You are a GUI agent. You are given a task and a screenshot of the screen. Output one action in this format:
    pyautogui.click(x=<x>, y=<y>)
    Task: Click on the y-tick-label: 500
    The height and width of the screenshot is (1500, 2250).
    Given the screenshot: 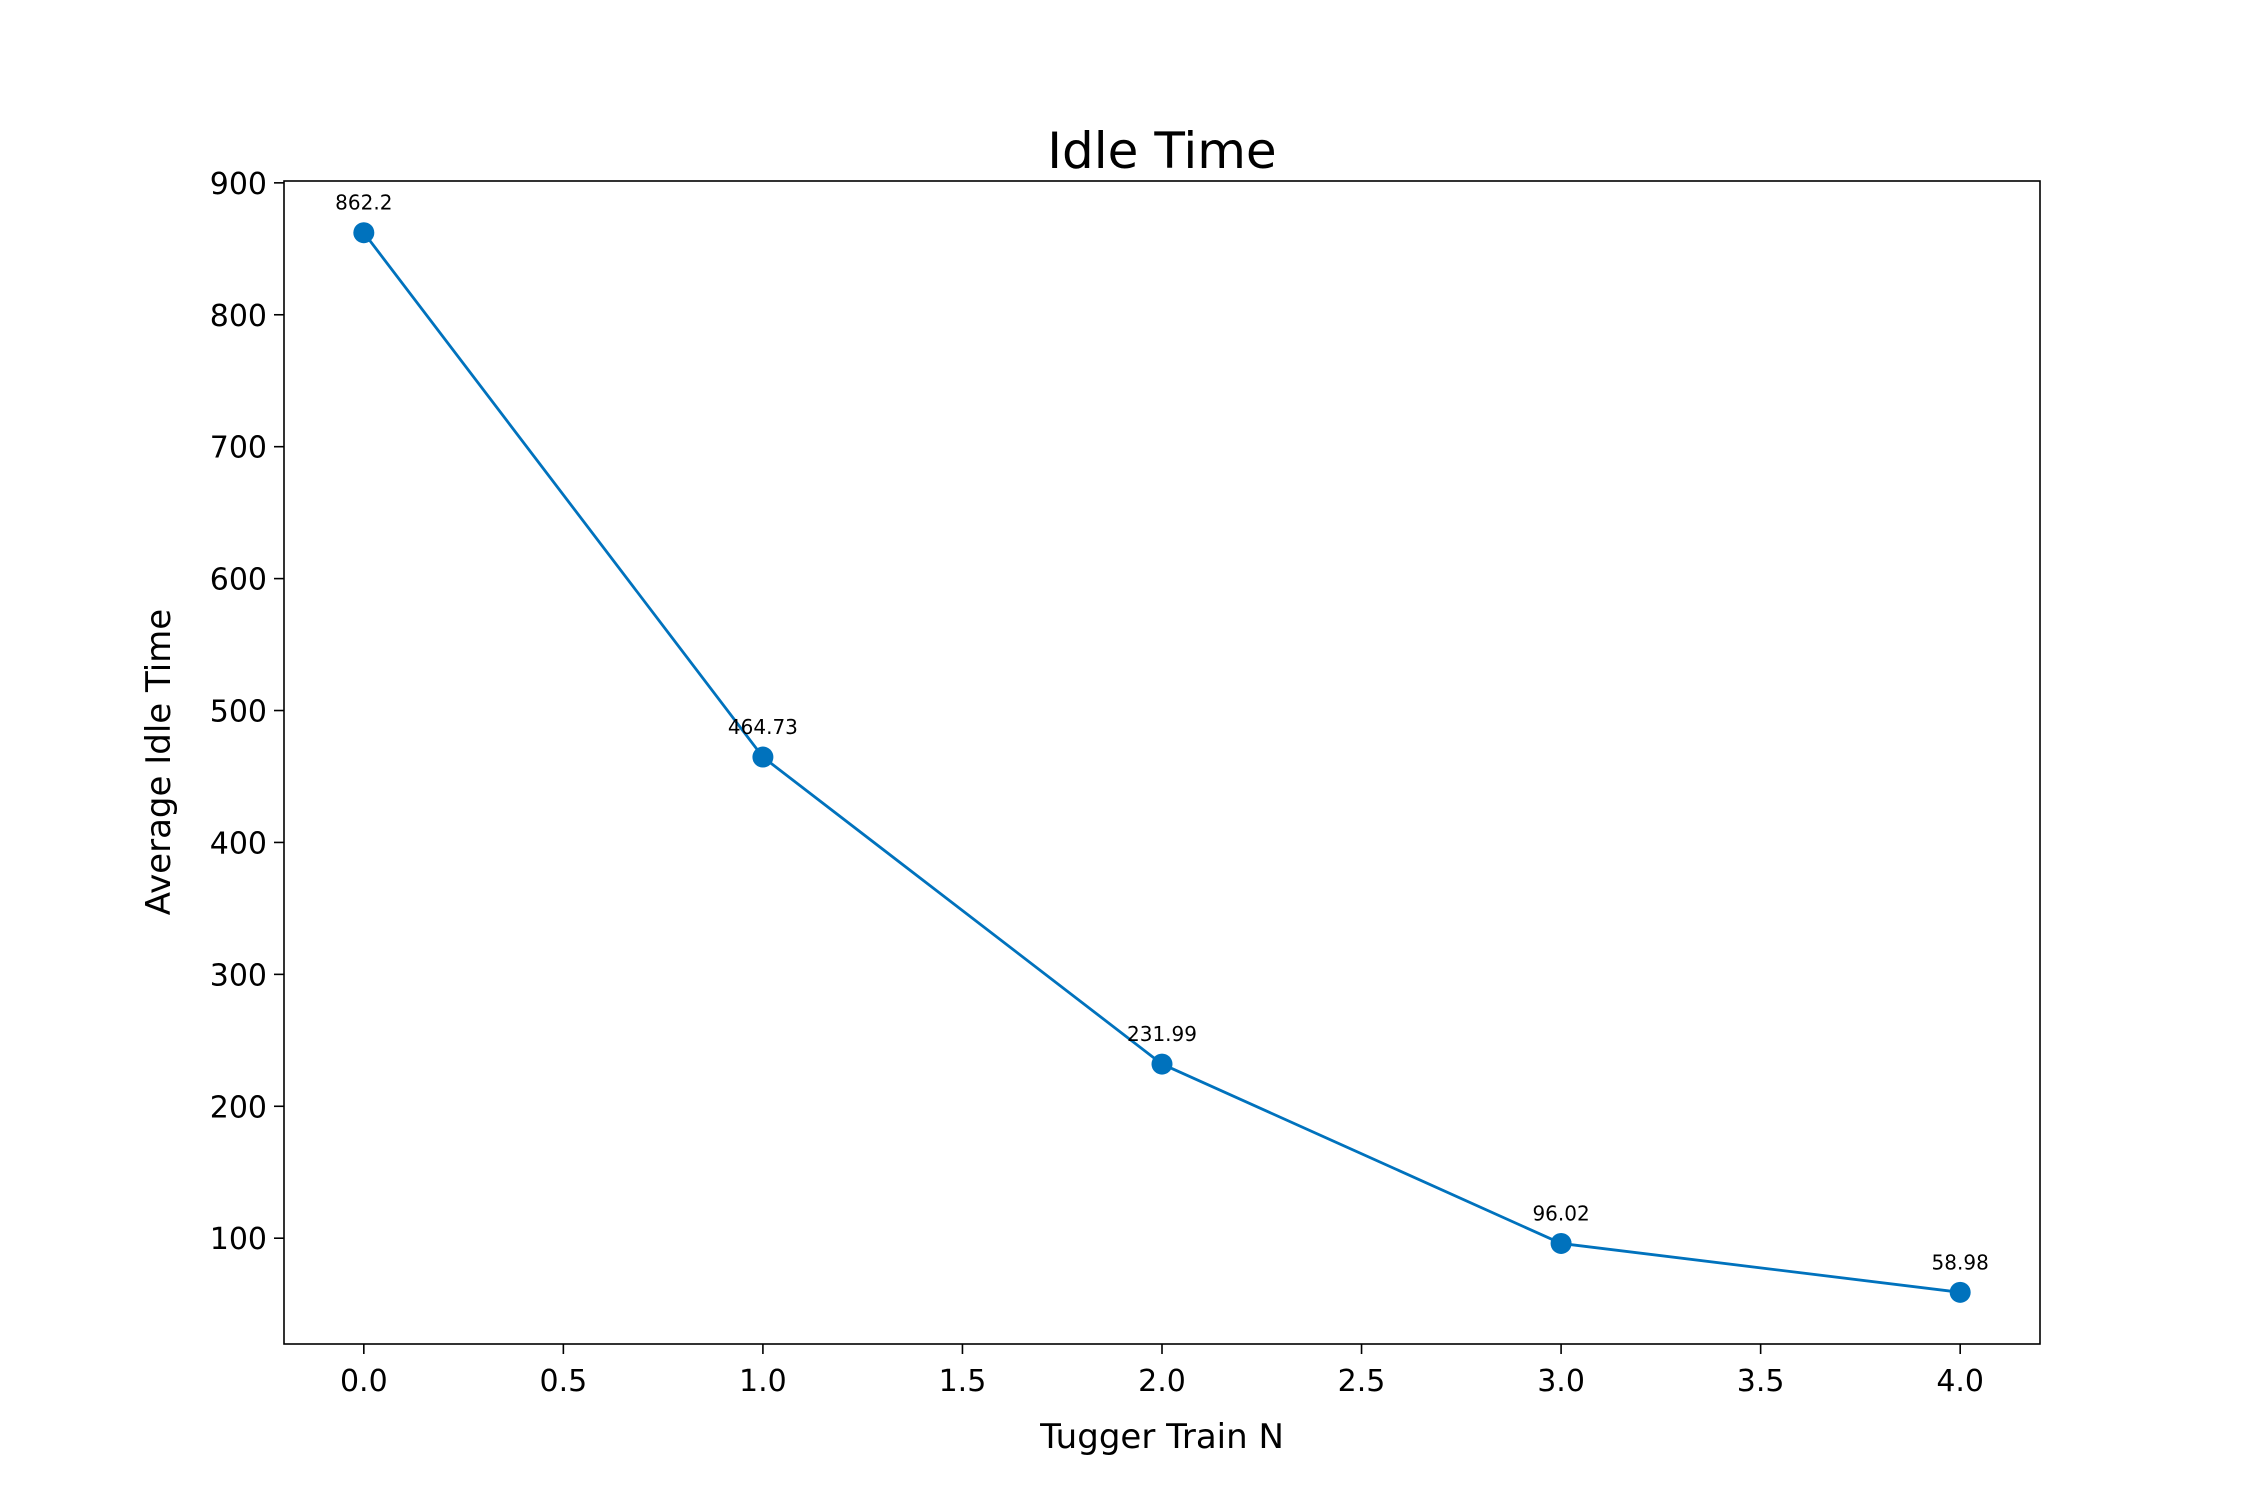 What is the action you would take?
    pyautogui.click(x=238, y=712)
    